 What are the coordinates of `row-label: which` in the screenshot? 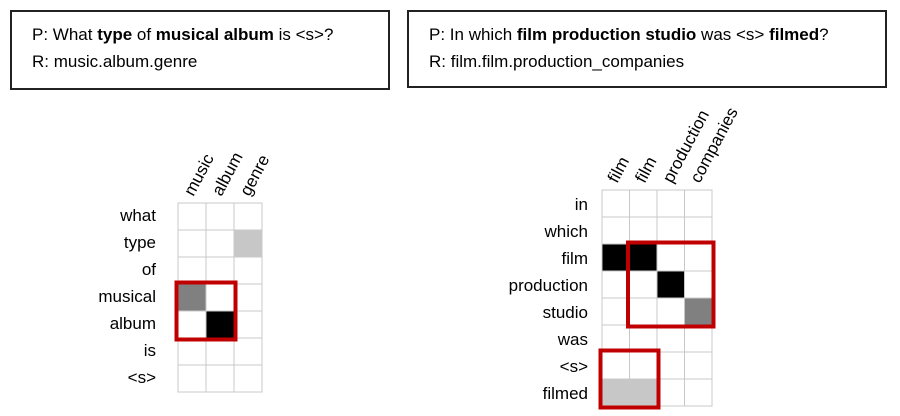 It's located at (566, 231).